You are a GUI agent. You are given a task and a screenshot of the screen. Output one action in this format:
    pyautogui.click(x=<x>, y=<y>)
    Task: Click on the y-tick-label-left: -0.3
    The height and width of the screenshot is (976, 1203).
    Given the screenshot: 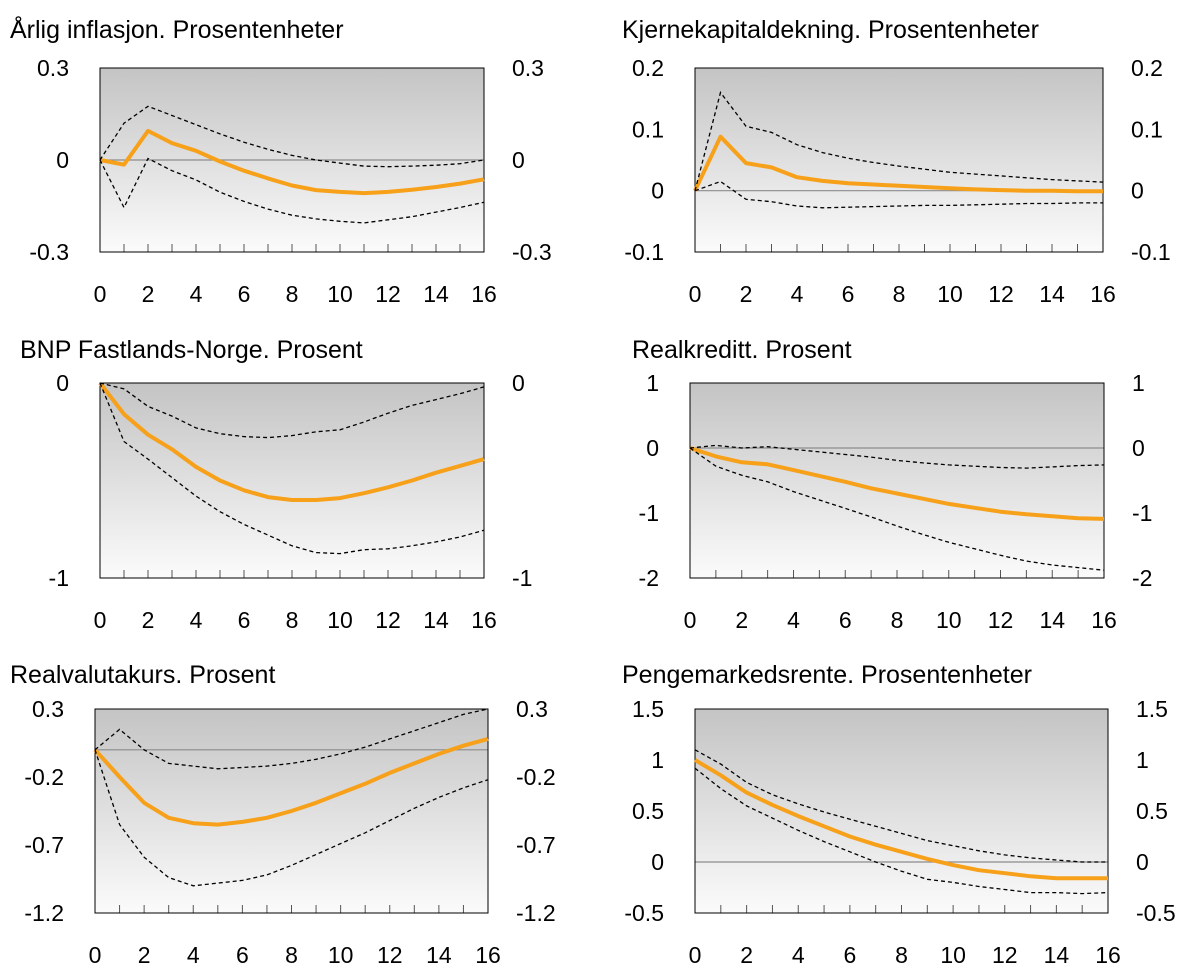 What is the action you would take?
    pyautogui.click(x=49, y=252)
    